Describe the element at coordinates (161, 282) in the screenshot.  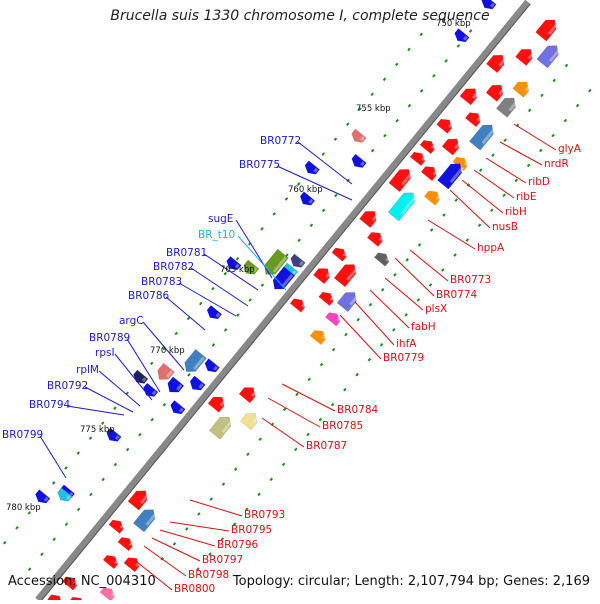
I see `left-label: BR0783` at that location.